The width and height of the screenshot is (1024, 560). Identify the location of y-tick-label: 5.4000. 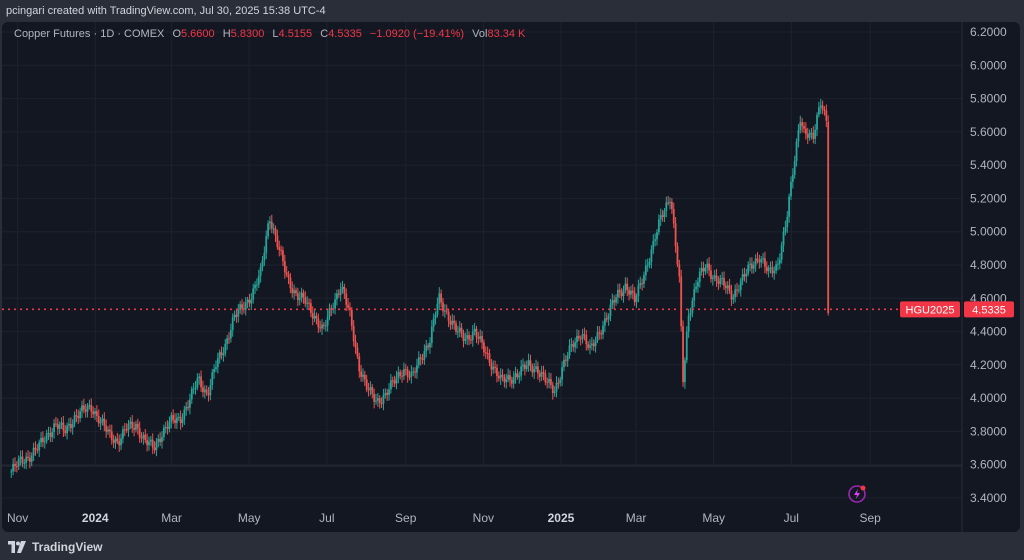
(988, 165).